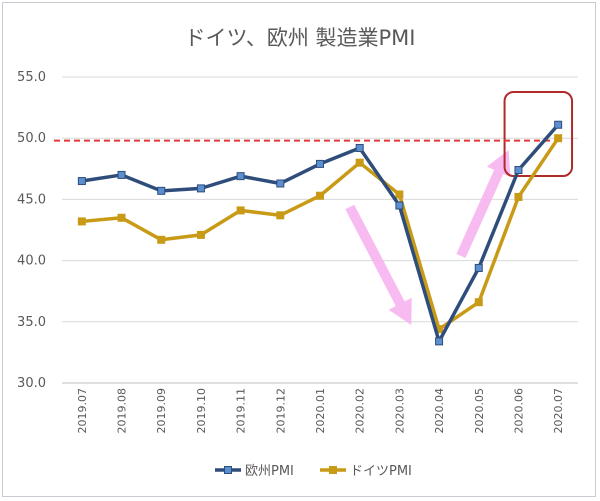 The height and width of the screenshot is (501, 600). I want to click on x-tick-label: 2020.03, so click(399, 411).